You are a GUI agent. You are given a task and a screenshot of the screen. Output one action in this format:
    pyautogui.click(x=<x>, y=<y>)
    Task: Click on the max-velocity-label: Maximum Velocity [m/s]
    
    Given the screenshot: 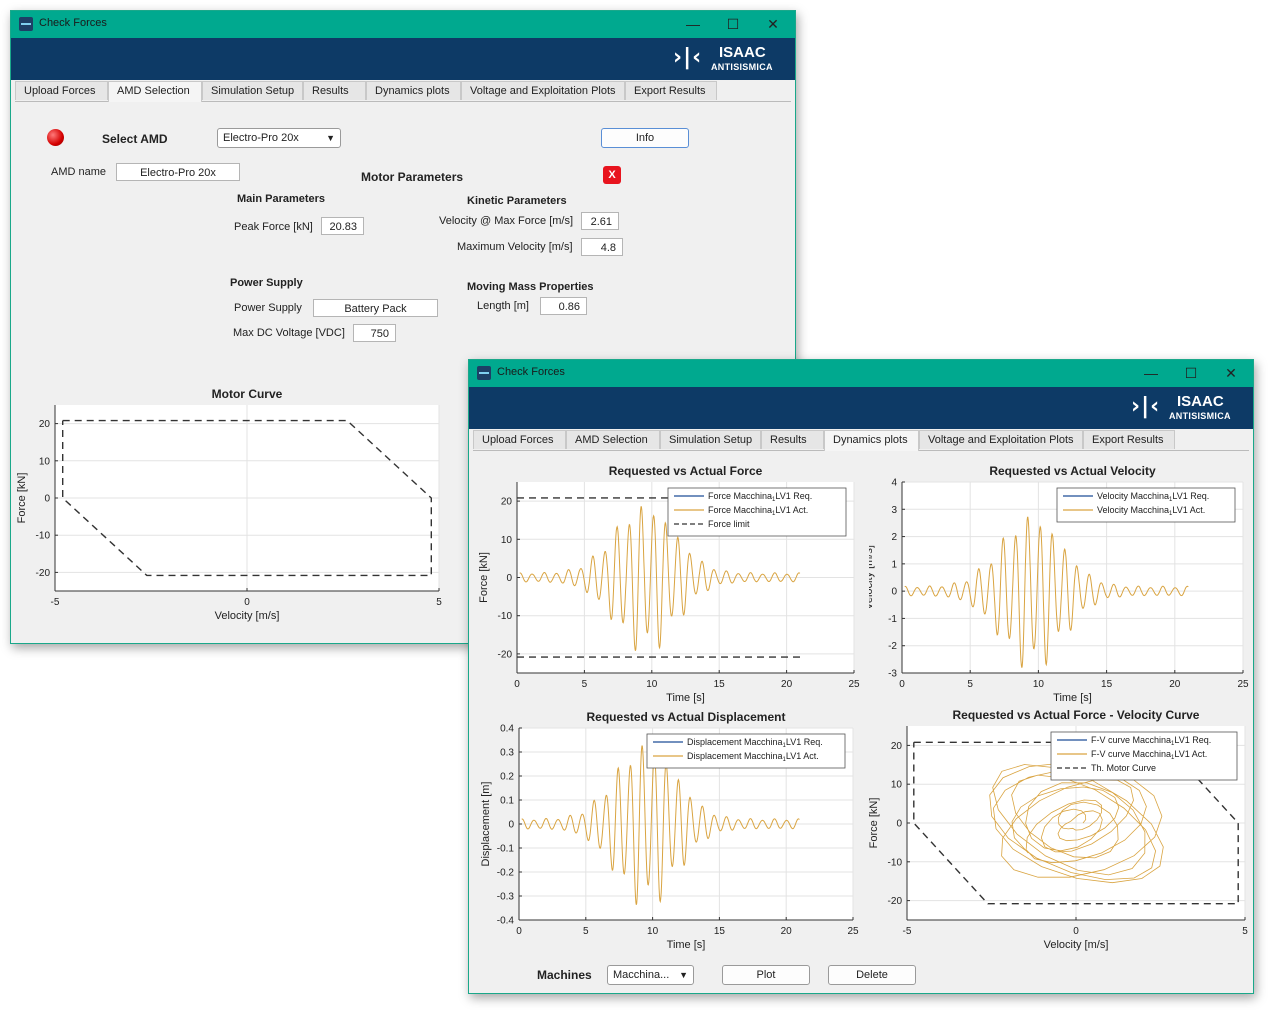 What is the action you would take?
    pyautogui.click(x=515, y=247)
    